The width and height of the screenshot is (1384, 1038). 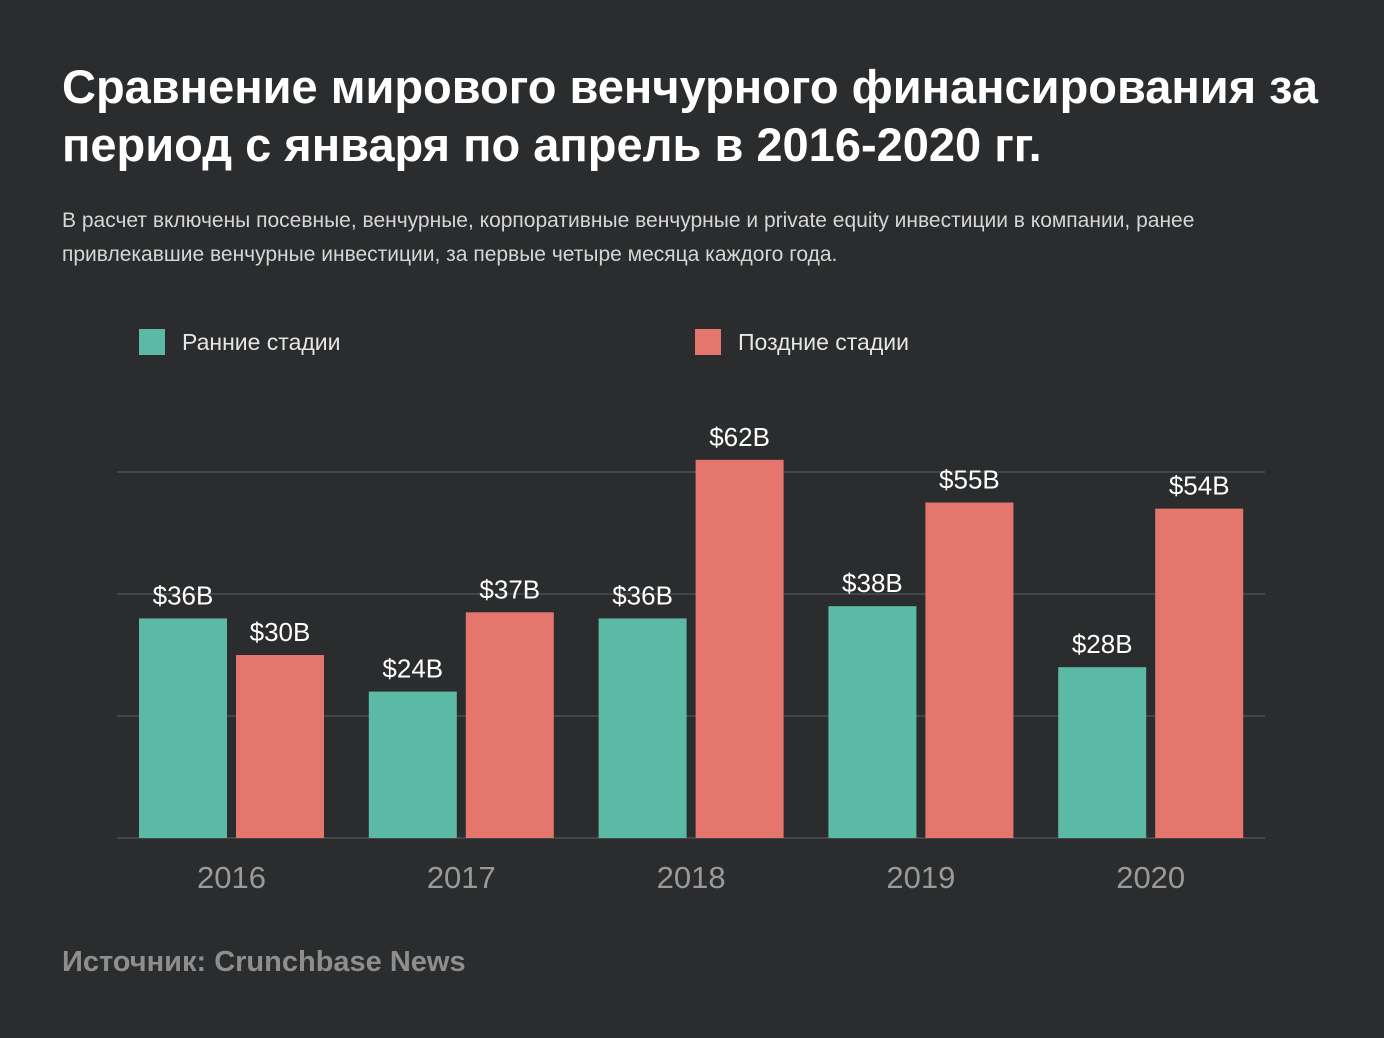 I want to click on bar-early-2017, so click(x=412, y=764).